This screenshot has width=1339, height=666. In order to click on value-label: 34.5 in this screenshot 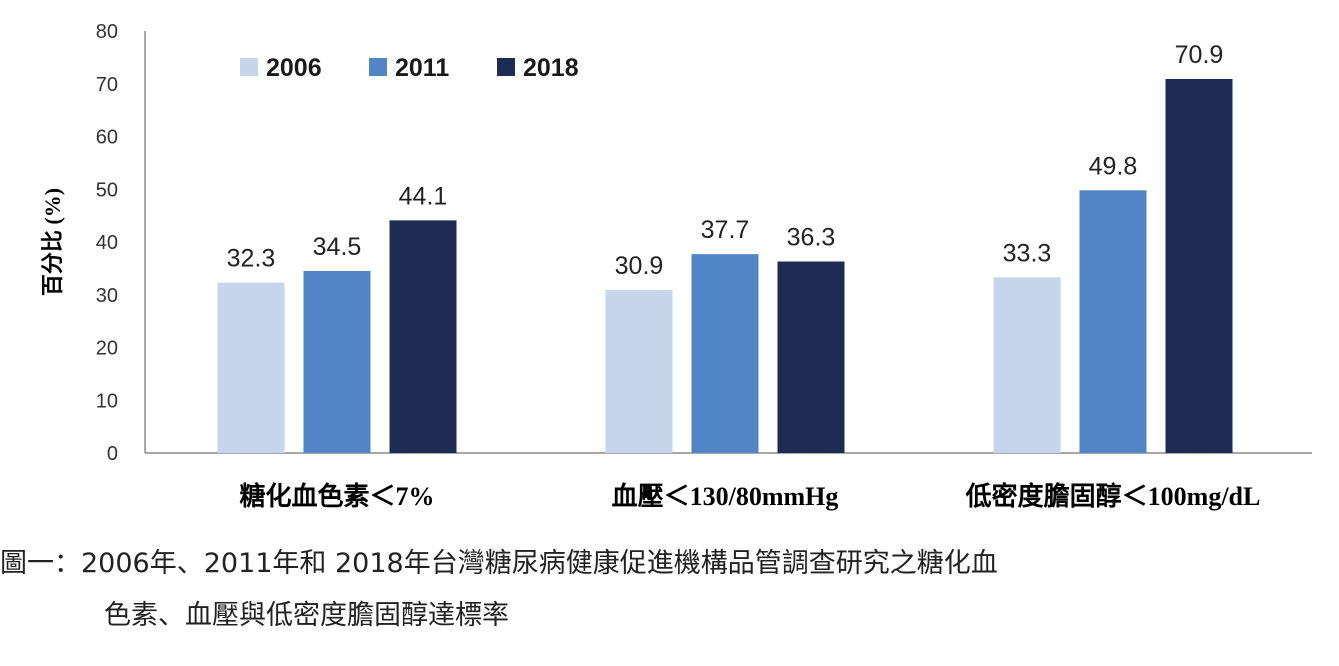, I will do `click(337, 247)`.